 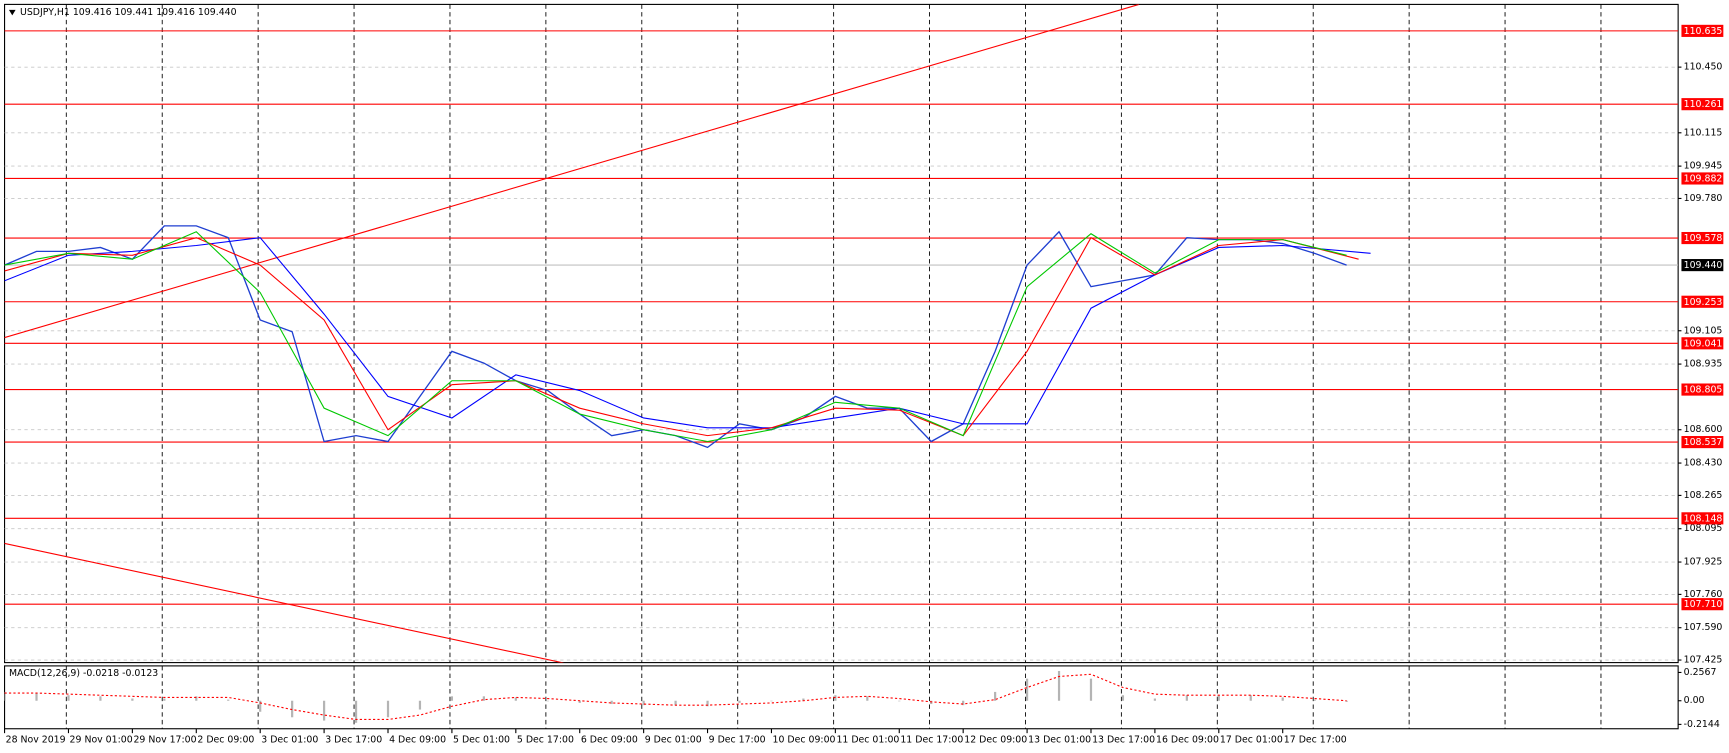 What do you see at coordinates (1703, 660) in the screenshot?
I see `y-tick-label: 107.425` at bounding box center [1703, 660].